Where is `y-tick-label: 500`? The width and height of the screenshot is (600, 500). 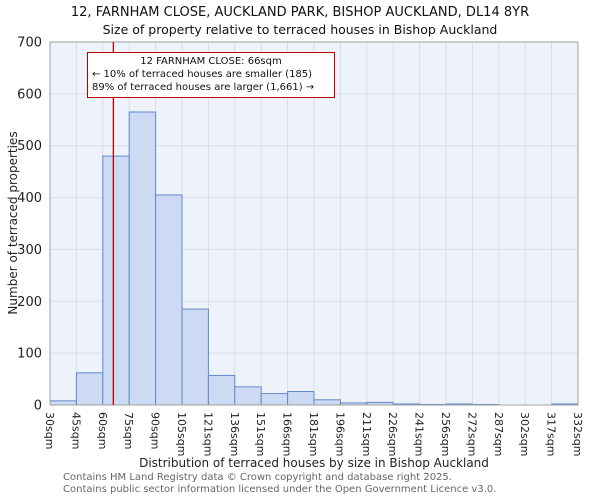 y-tick-label: 500 is located at coordinates (29, 146).